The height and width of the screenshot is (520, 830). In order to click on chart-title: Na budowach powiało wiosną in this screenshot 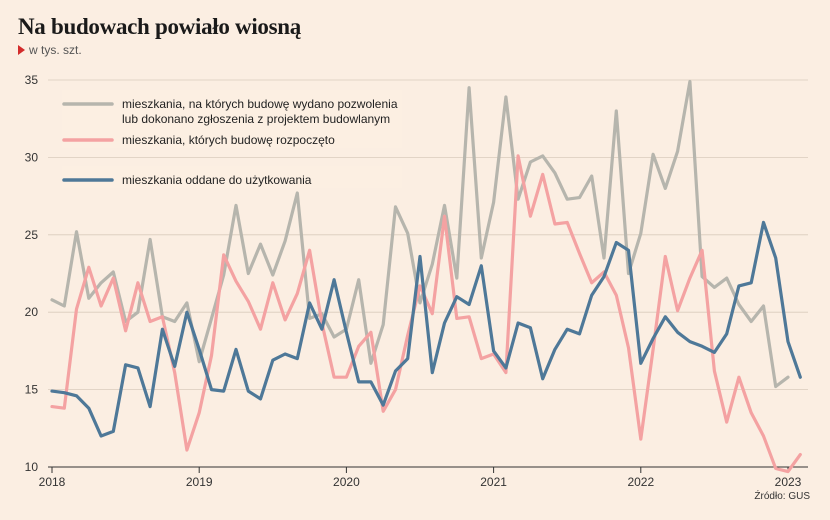, I will do `click(159, 26)`.